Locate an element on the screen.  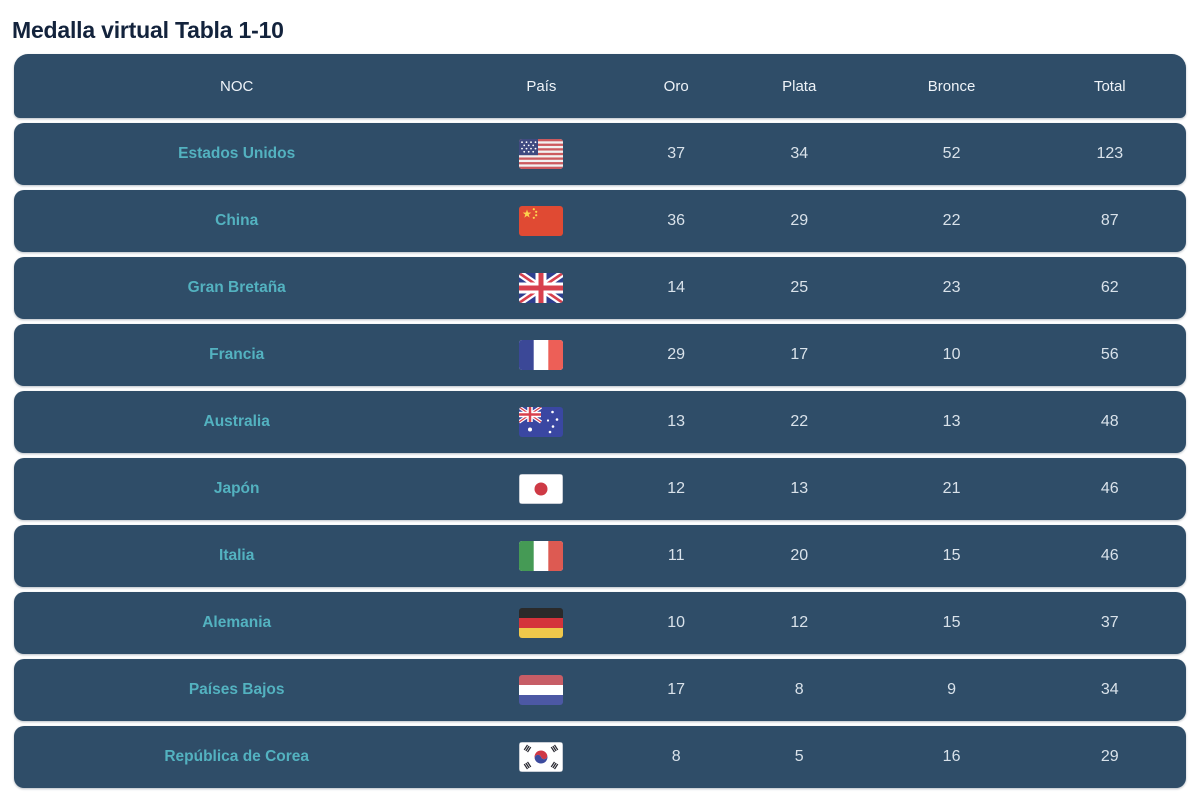
table-row: Países Bajos 17 8 9 34 is located at coordinates (600, 690).